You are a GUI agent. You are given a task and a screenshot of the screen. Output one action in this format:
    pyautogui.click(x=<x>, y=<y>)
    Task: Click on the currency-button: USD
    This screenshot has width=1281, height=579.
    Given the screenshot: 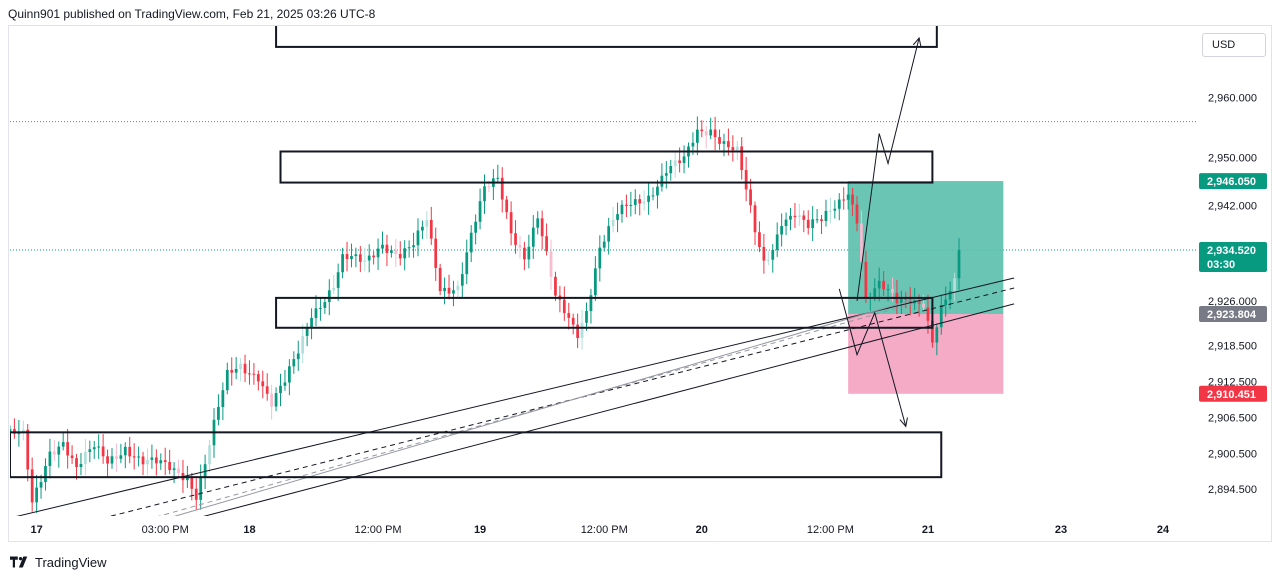 What is the action you would take?
    pyautogui.click(x=1234, y=45)
    